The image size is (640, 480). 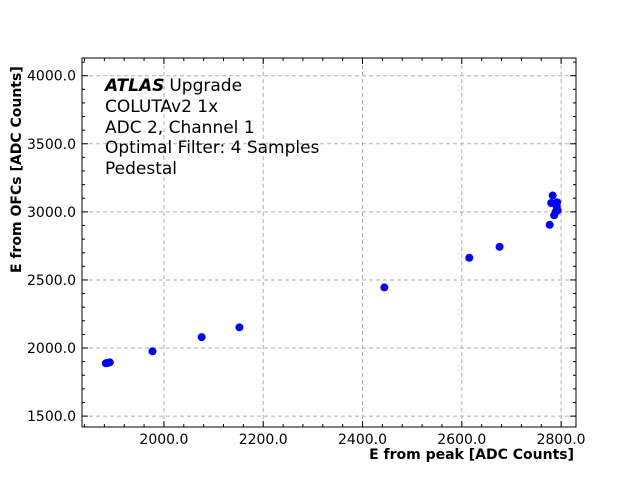 I want to click on y-tick-label: 3500.0, so click(x=51, y=145).